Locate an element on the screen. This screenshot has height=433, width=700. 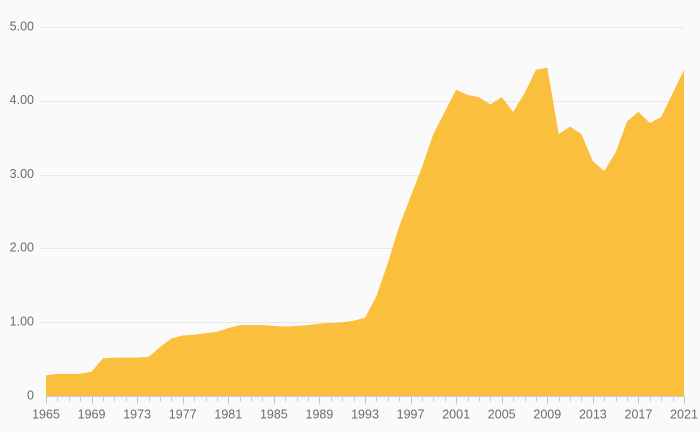
x-tick-label-1969: 1969 is located at coordinates (92, 414).